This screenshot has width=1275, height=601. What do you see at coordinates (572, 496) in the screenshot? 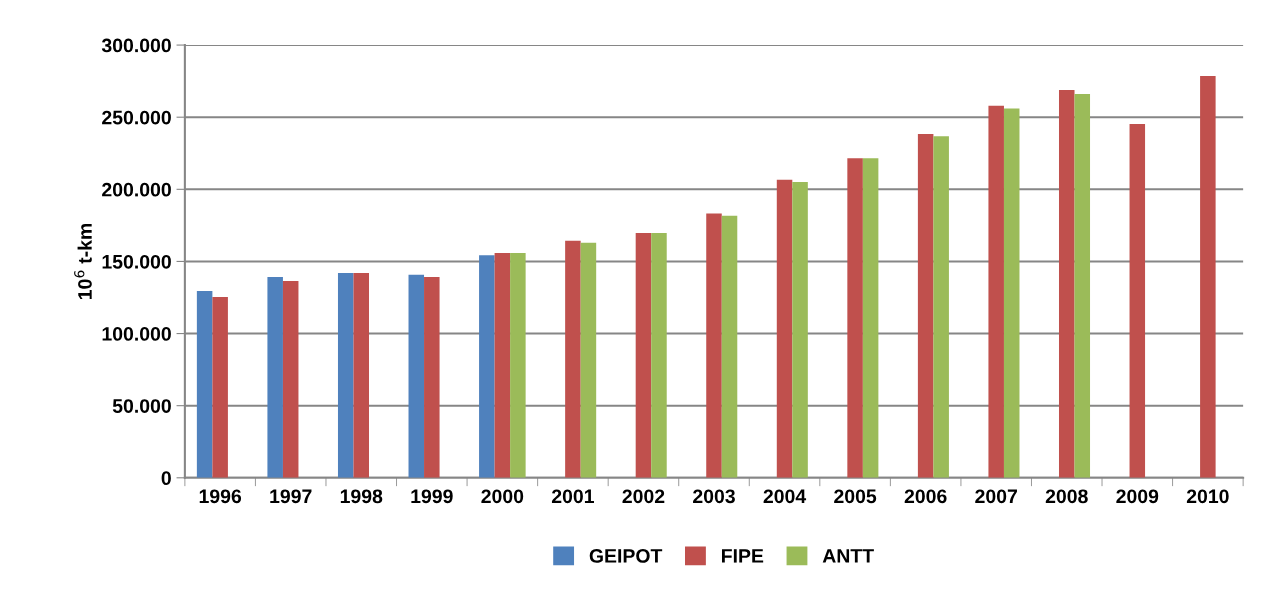
I see `x-tick-label: 2001` at bounding box center [572, 496].